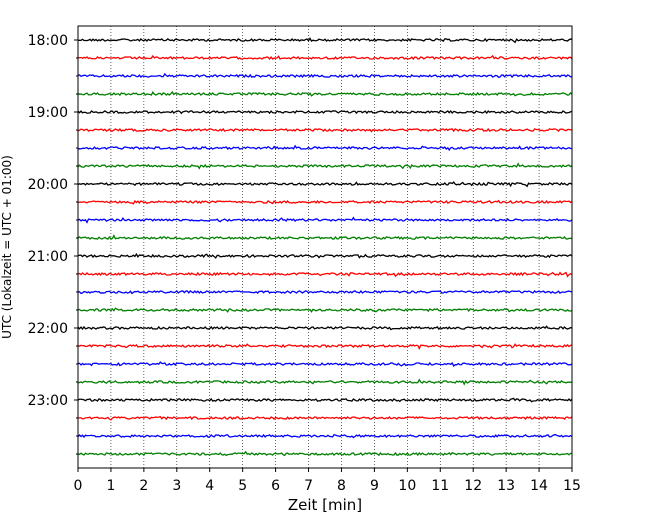  Describe the element at coordinates (78, 486) in the screenshot. I see `x-tick-label: 0` at that location.